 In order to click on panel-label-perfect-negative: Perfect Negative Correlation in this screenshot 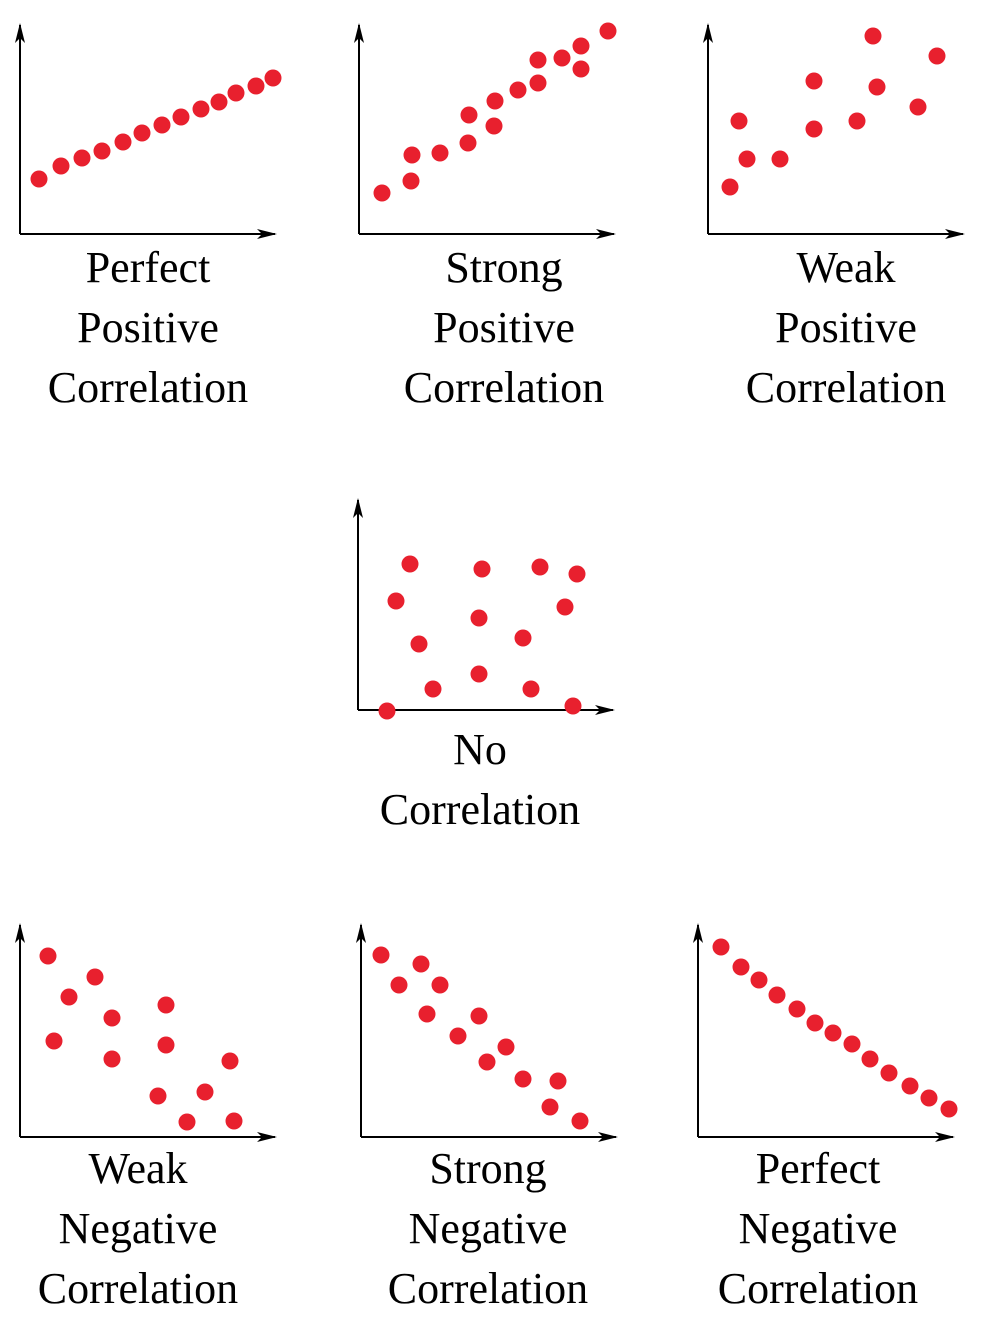, I will do `click(818, 1228)`.